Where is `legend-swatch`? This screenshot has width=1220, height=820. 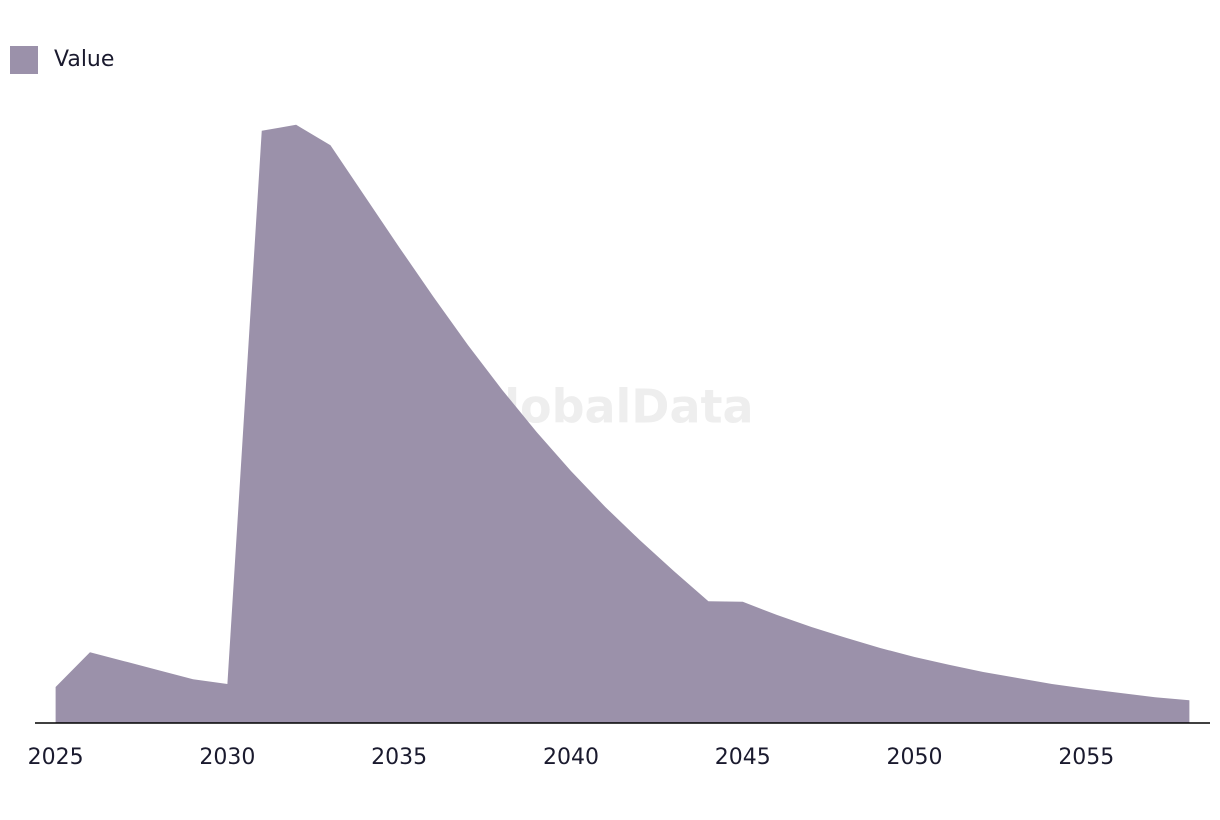 legend-swatch is located at coordinates (24, 60).